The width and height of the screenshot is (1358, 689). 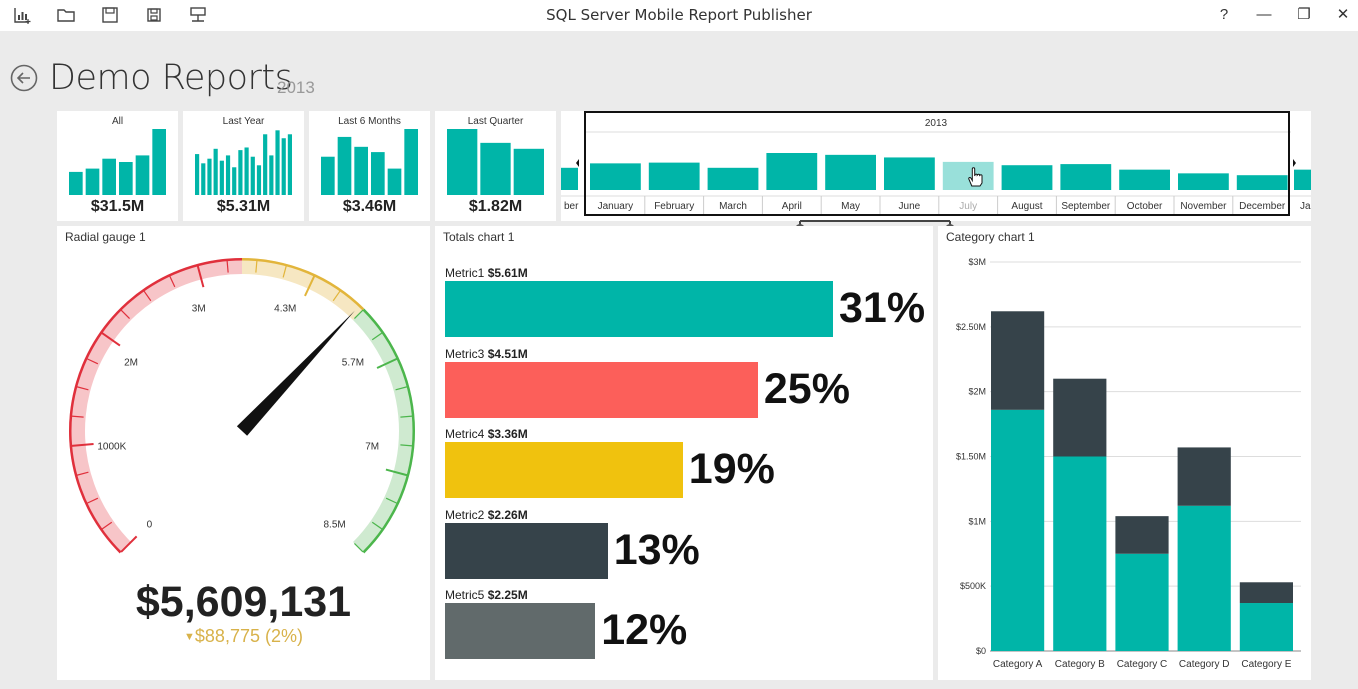 I want to click on help-button: ?, so click(x=1224, y=14).